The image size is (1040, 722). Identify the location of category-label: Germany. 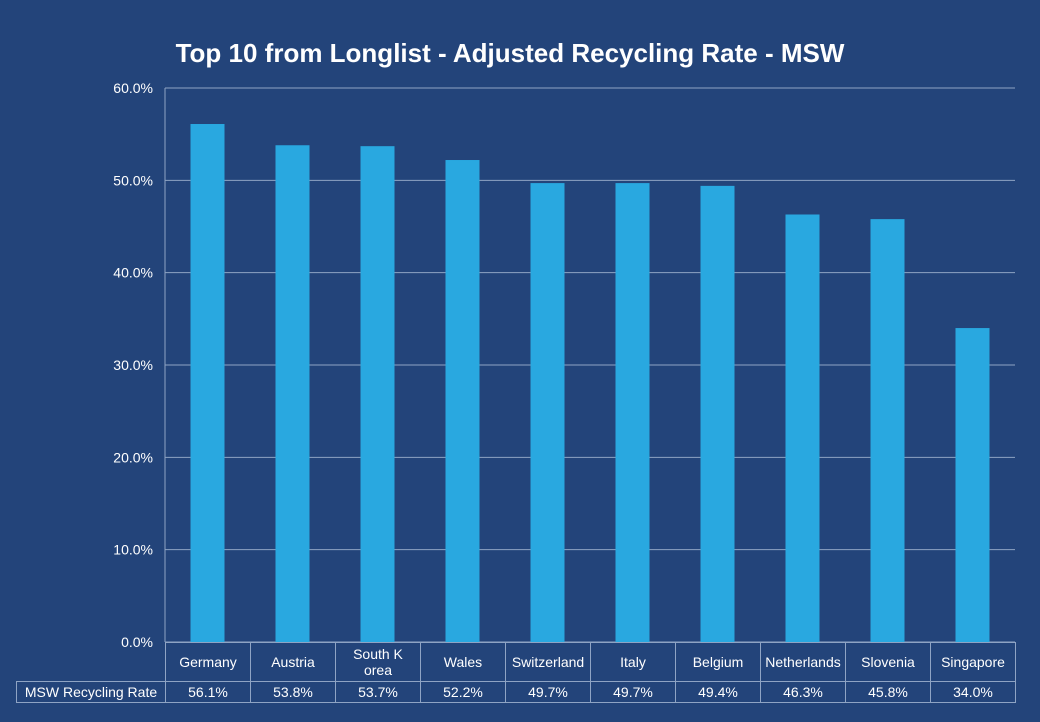
(208, 662).